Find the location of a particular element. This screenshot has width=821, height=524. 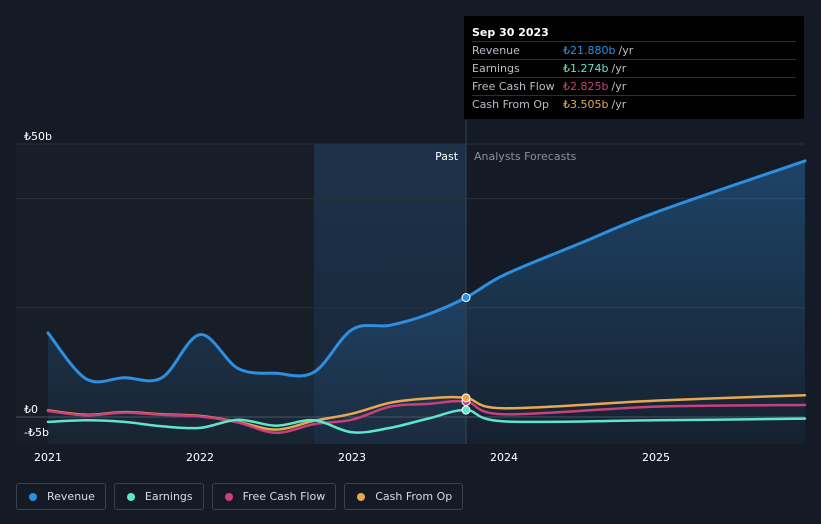

earnings-marker is located at coordinates (466, 410).